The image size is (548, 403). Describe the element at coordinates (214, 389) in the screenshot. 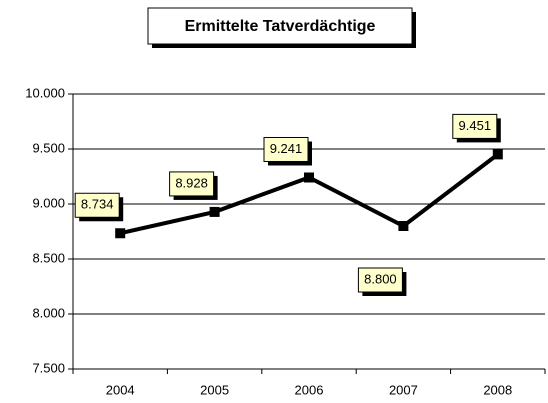

I see `x-tick-label: 2005` at that location.